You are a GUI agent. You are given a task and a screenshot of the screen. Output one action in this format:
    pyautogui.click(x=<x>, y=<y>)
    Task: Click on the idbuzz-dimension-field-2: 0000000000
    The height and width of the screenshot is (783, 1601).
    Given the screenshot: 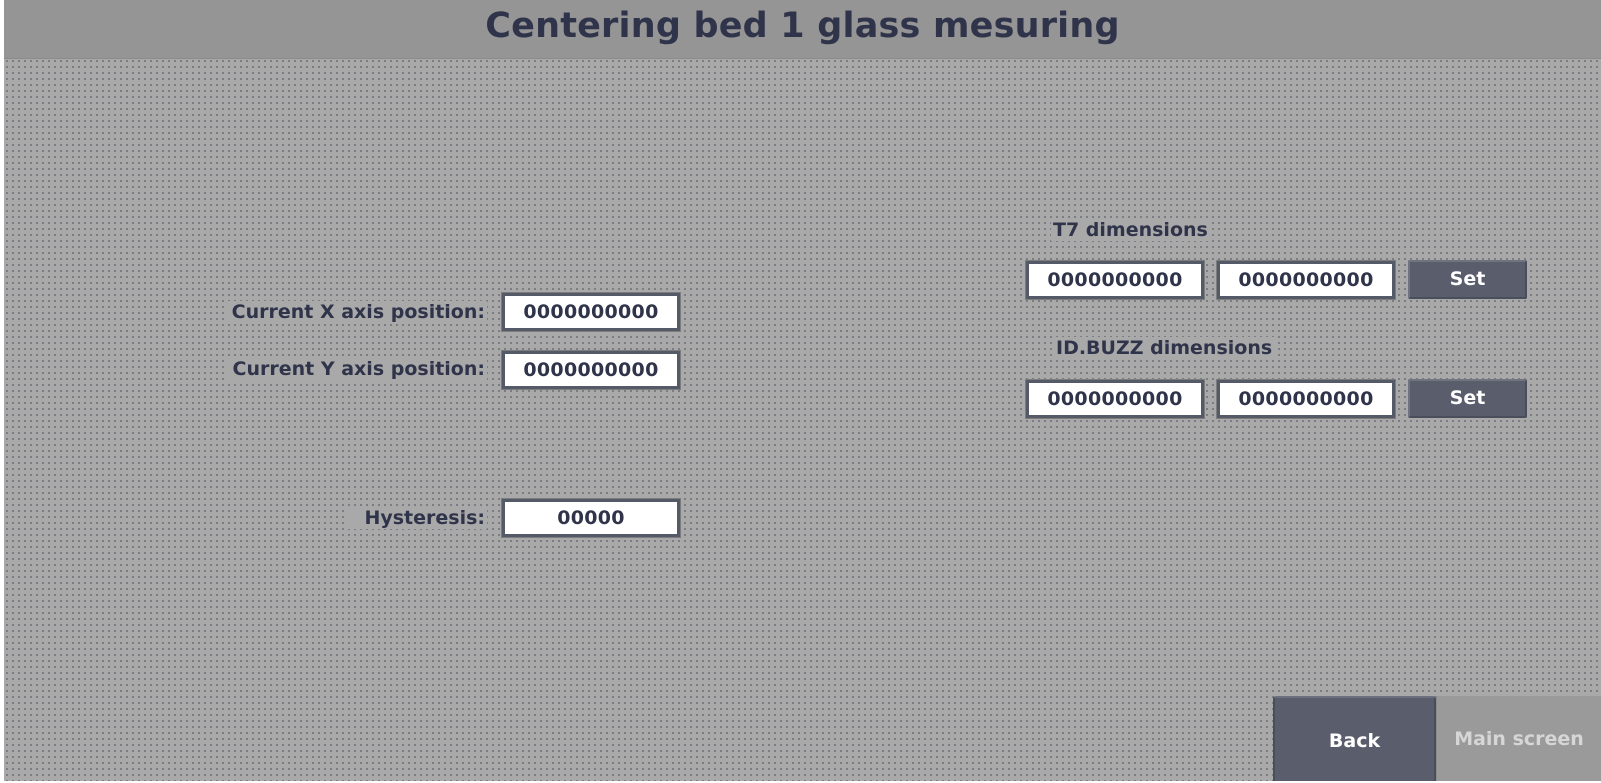 What is the action you would take?
    pyautogui.click(x=1306, y=399)
    